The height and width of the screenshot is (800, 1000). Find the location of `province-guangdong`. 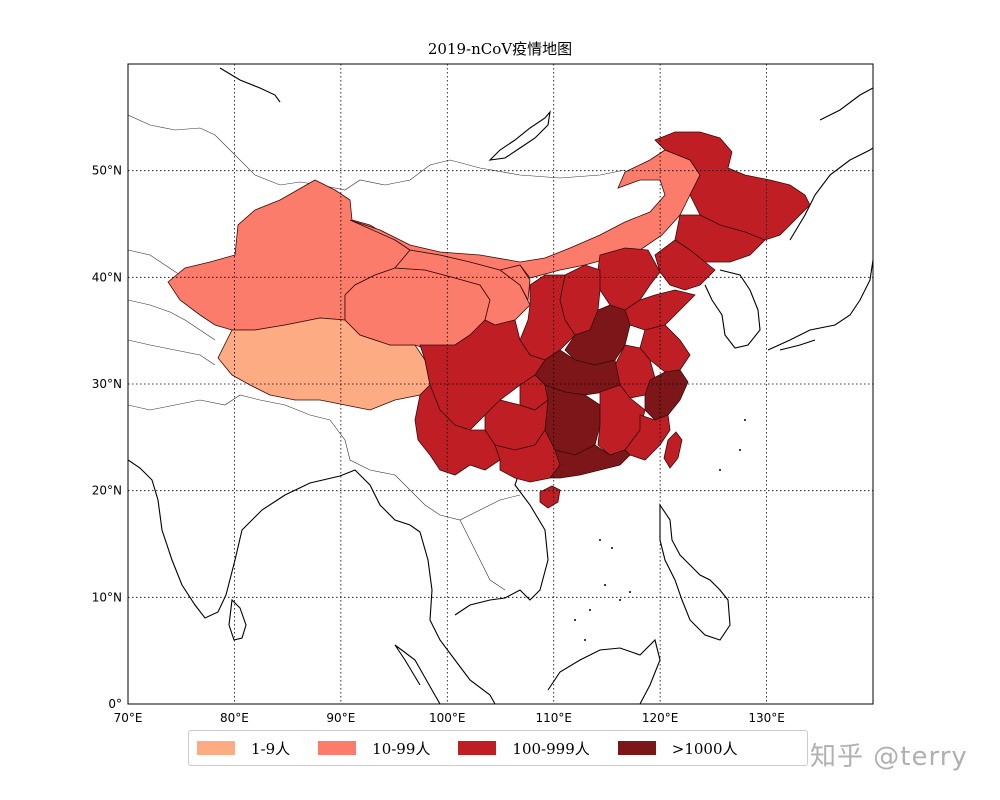

province-guangdong is located at coordinates (590, 461).